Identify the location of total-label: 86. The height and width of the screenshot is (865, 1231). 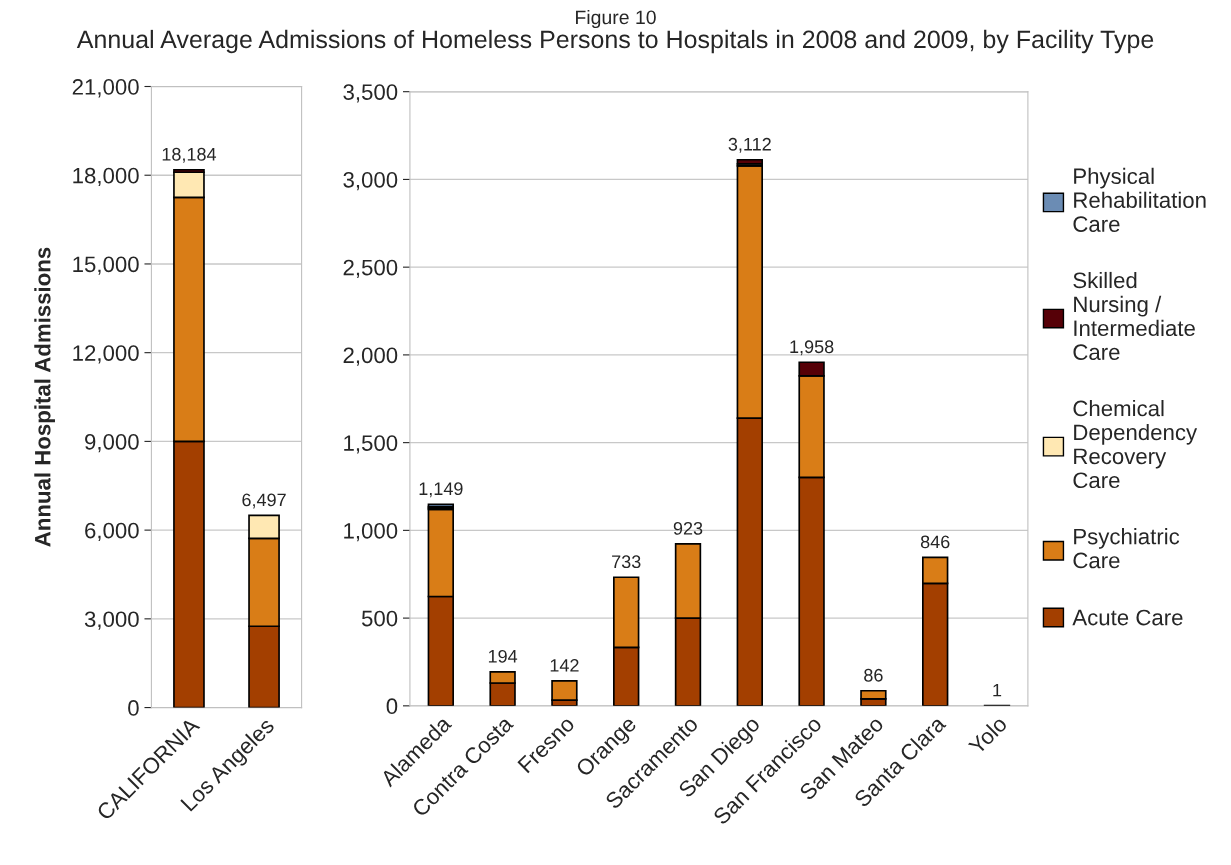
(873, 675).